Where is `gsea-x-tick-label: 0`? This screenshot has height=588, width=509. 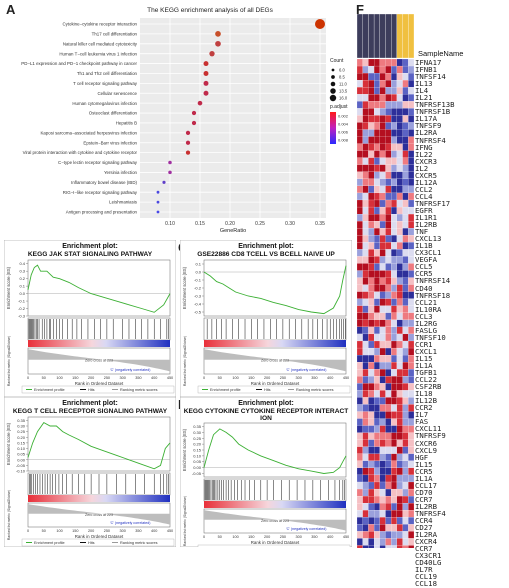
gsea-x-tick-label: 0 is located at coordinates (204, 378).